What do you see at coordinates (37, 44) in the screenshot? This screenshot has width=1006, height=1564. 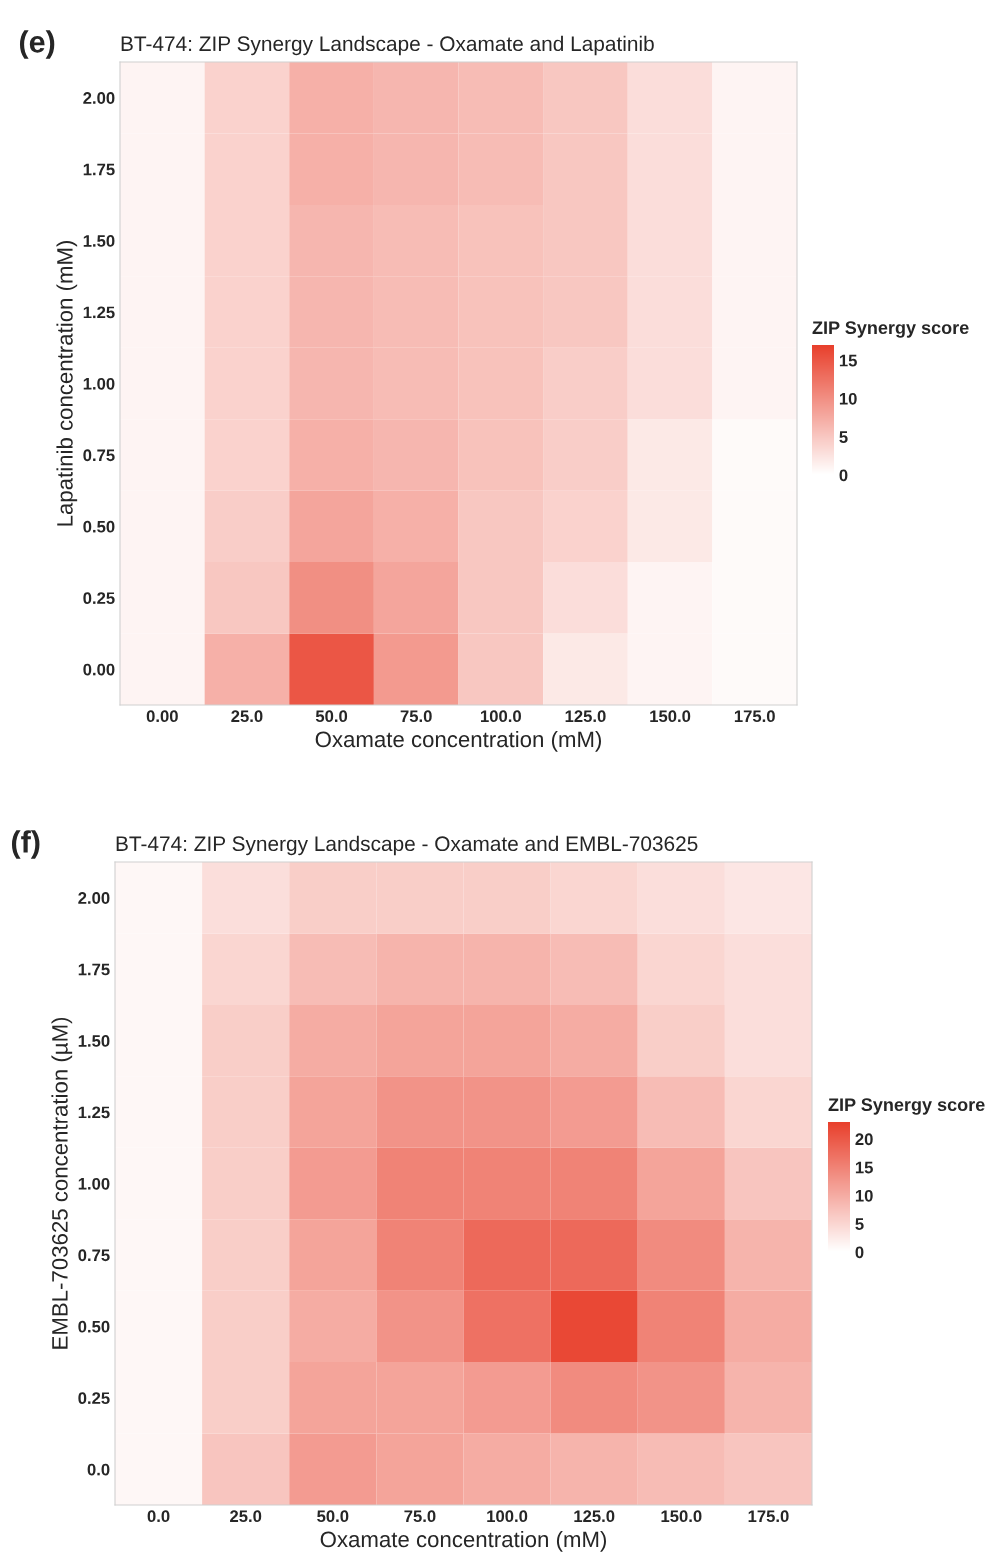 I see `text: (e)` at bounding box center [37, 44].